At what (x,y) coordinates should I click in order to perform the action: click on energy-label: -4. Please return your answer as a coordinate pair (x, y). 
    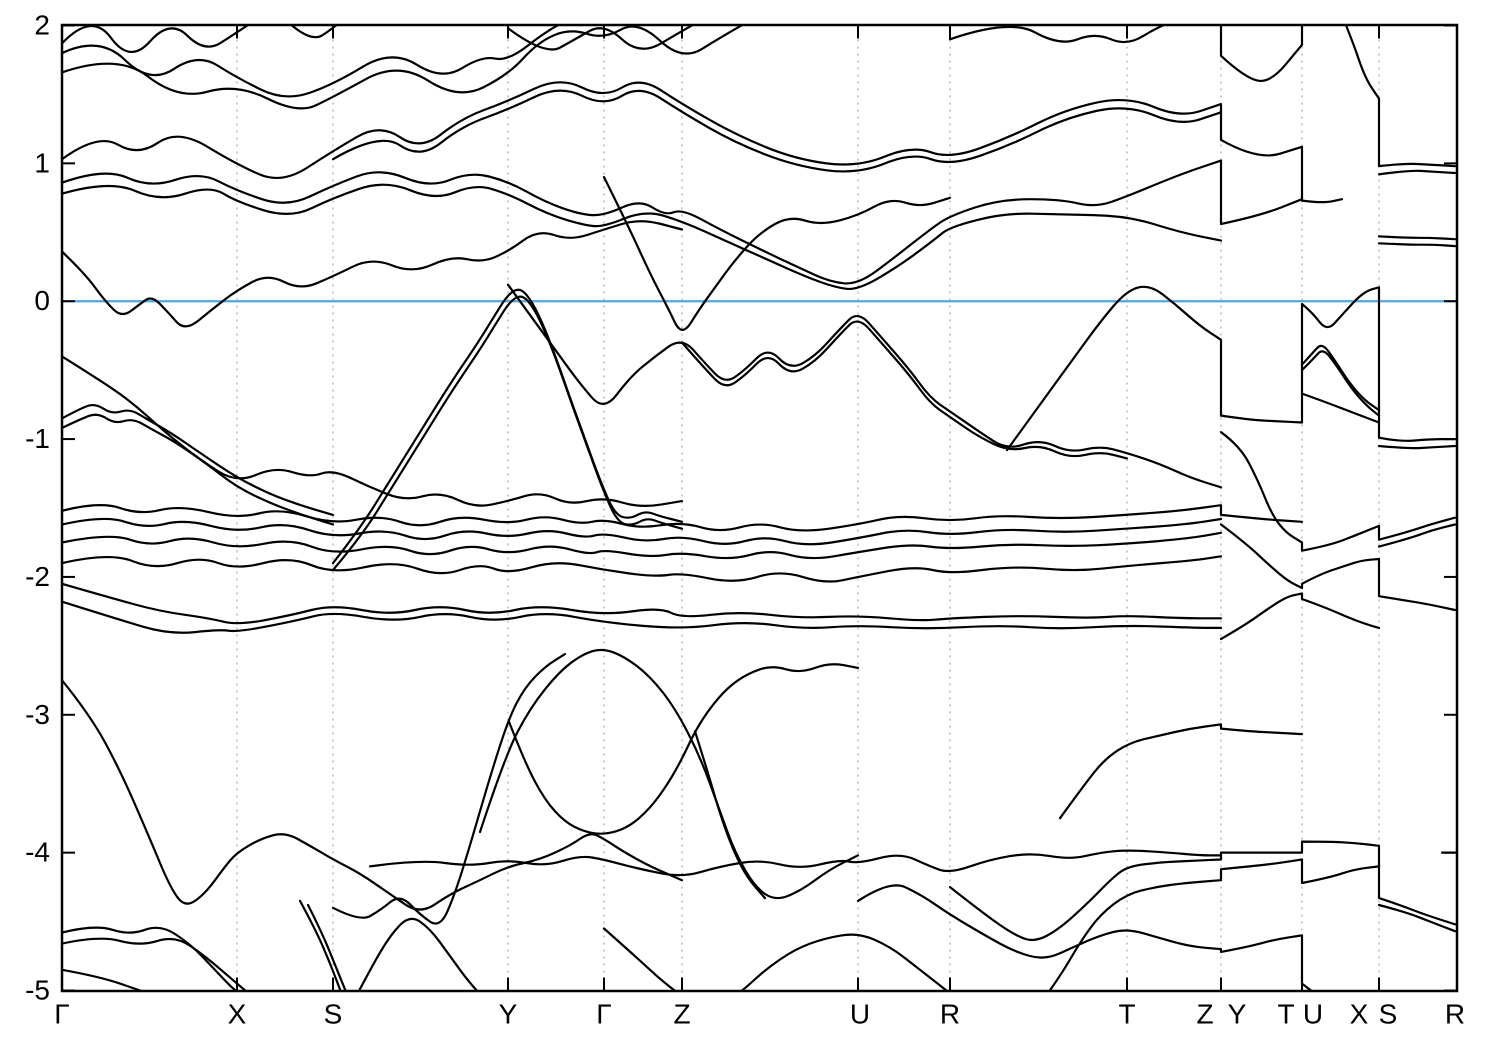
    Looking at the image, I should click on (37, 852).